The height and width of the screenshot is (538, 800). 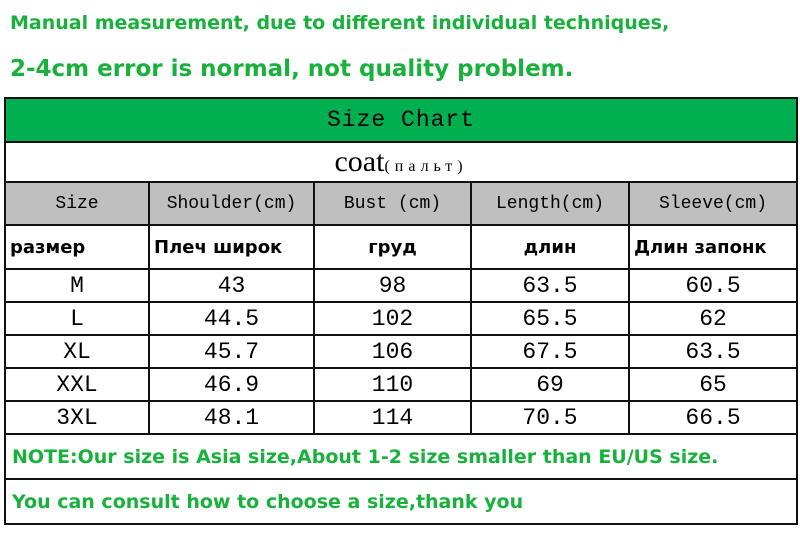 I want to click on table-cell: 48.1, so click(x=231, y=417).